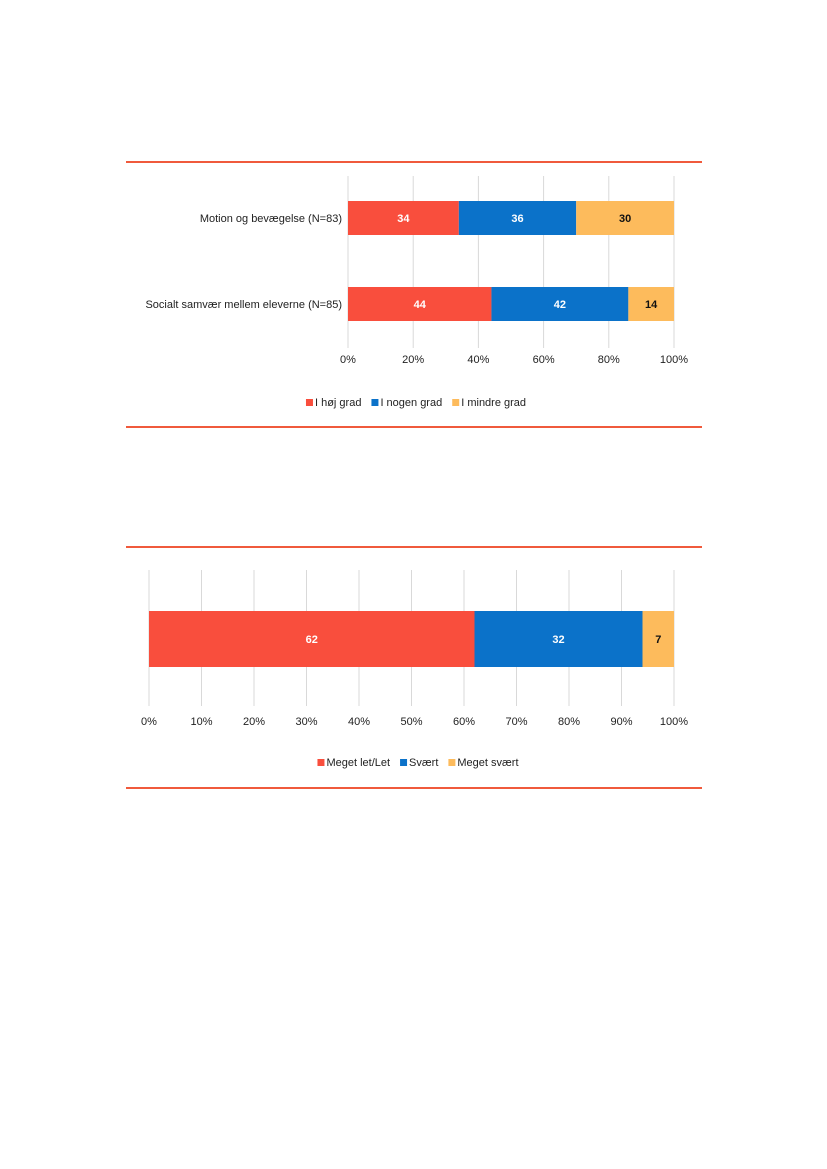 The width and height of the screenshot is (827, 1169). Describe the element at coordinates (411, 722) in the screenshot. I see `x-tick-label: 50%` at that location.